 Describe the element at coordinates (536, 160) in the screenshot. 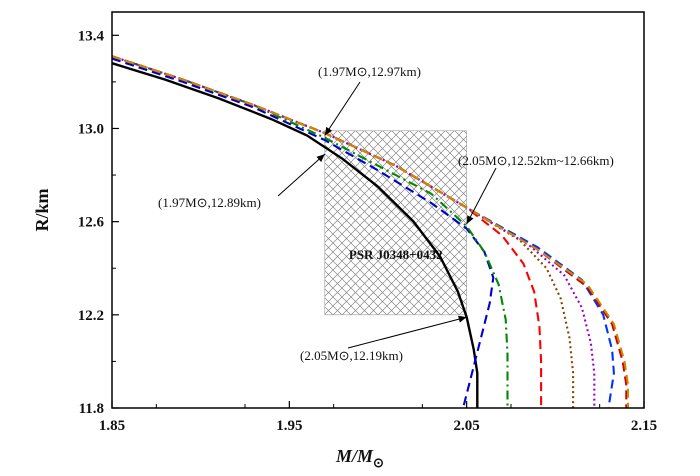

I see `annotation-2-05-12-52-12-66: (2.05M⊙,12.52km~12.66km)` at that location.